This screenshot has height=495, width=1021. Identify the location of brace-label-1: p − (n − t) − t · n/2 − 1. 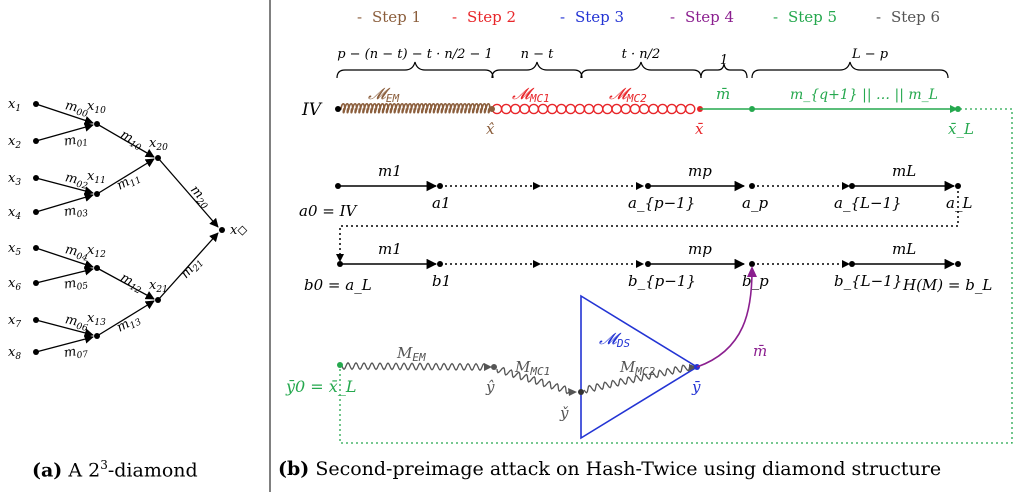
(415, 54).